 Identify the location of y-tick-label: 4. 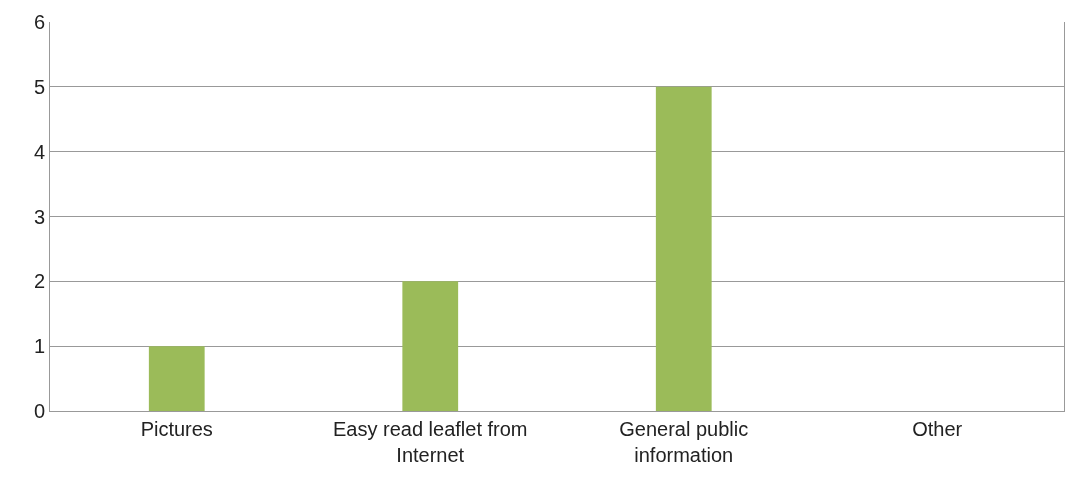
(39, 151).